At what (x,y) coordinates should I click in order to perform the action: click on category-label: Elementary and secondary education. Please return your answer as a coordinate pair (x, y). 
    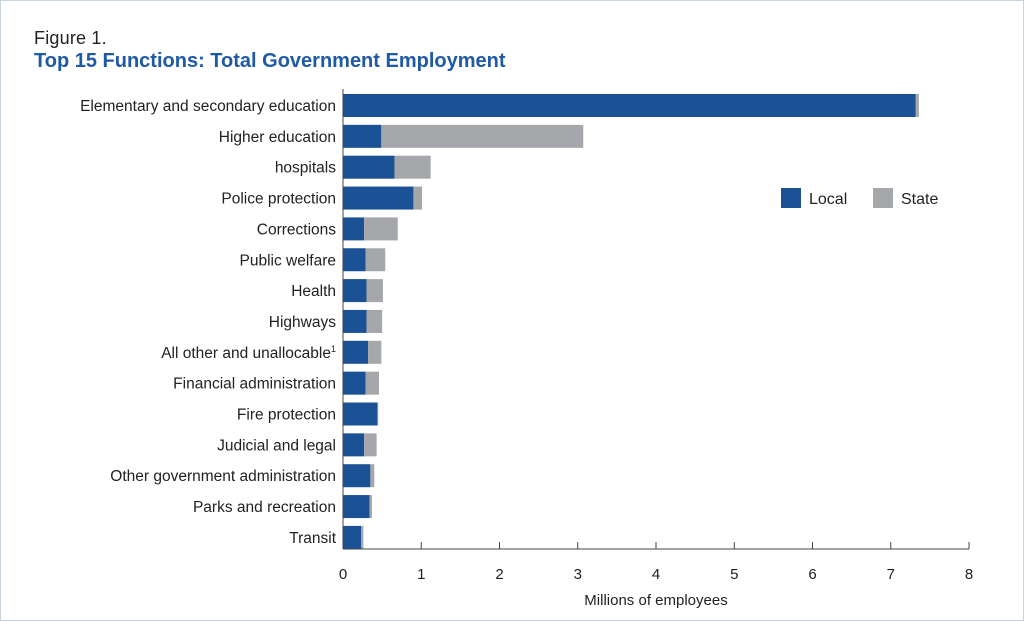
    Looking at the image, I should click on (208, 106).